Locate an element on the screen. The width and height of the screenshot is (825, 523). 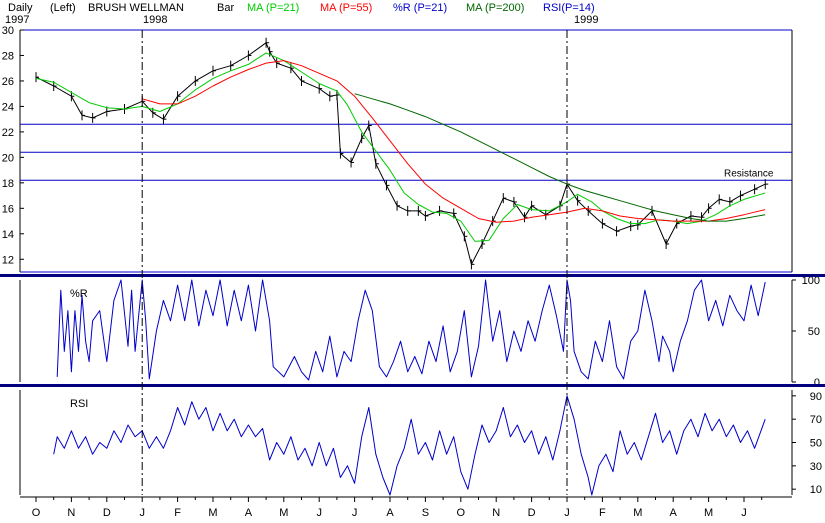
header-item-2: BRUSH WELLMAN is located at coordinates (136, 8).